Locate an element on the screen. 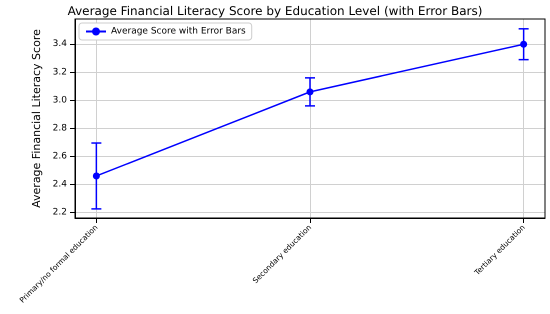  y-tick-label: 3.2 is located at coordinates (59, 72).